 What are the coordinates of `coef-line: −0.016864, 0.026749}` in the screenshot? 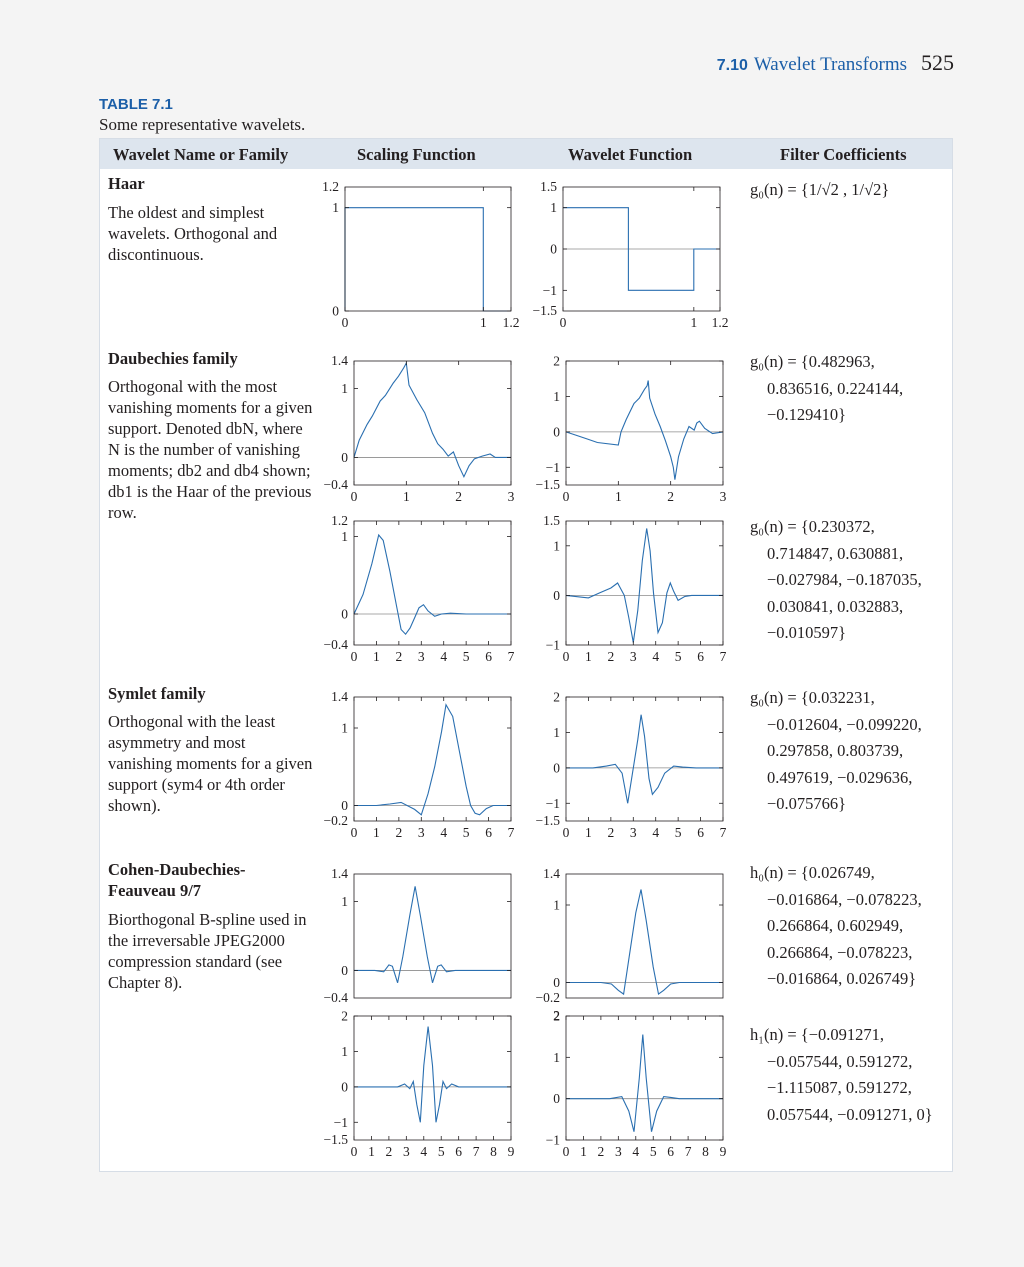 It's located at (842, 978).